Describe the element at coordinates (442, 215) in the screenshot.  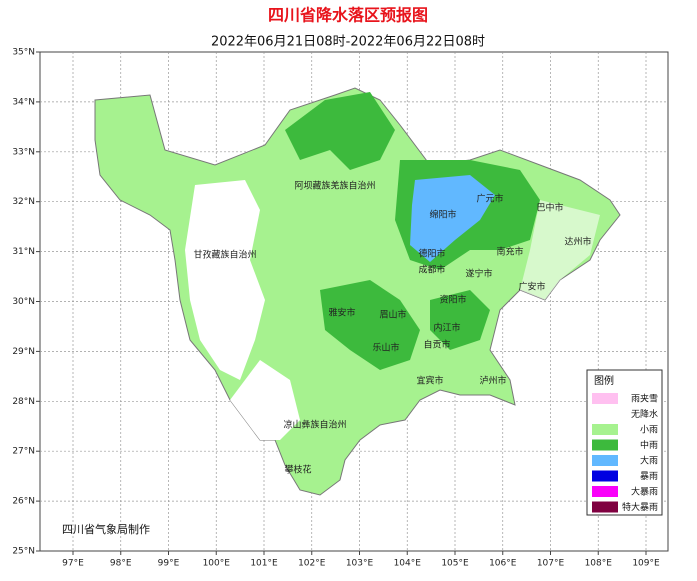
I see `city-label: 绵阳市` at that location.